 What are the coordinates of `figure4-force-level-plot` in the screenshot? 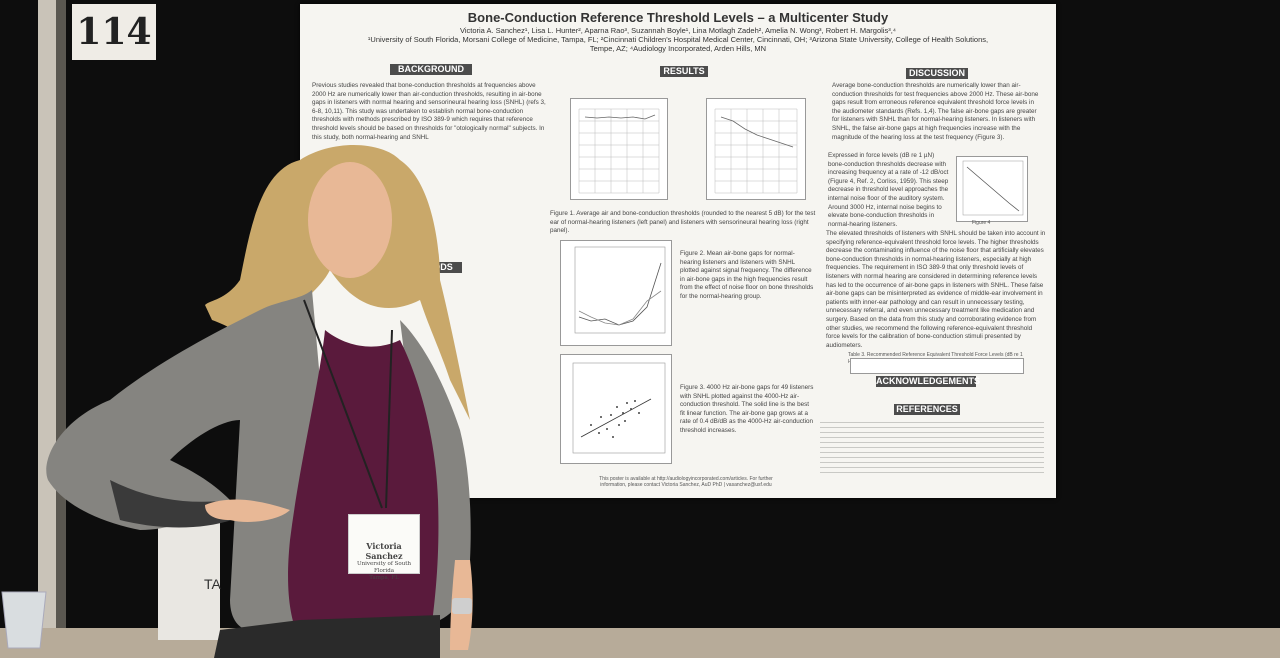 It's located at (992, 189).